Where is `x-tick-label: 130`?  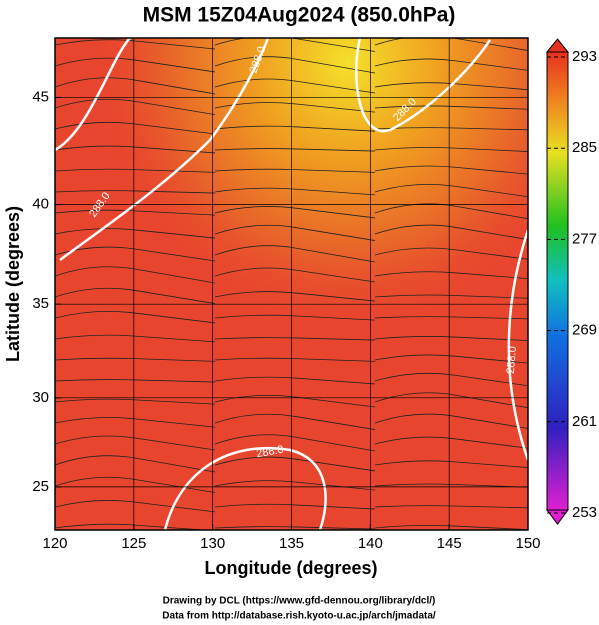
x-tick-label: 130 is located at coordinates (212, 543).